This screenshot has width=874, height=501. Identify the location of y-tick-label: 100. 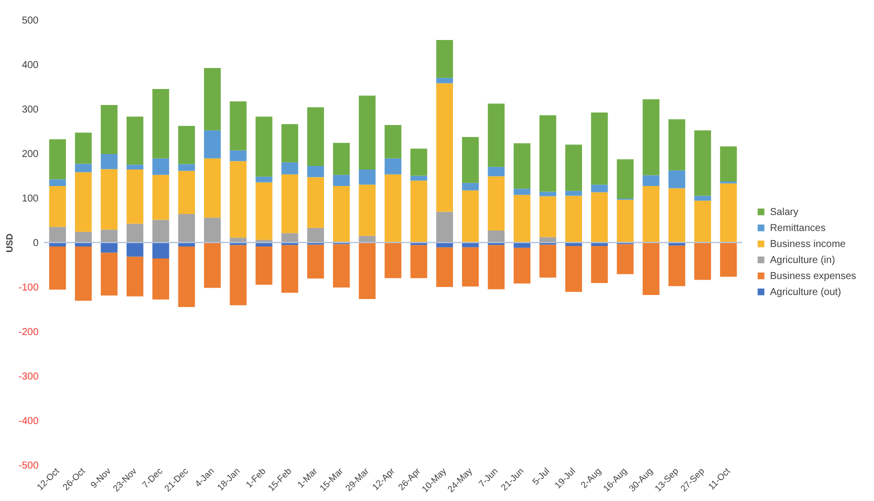
(30, 199).